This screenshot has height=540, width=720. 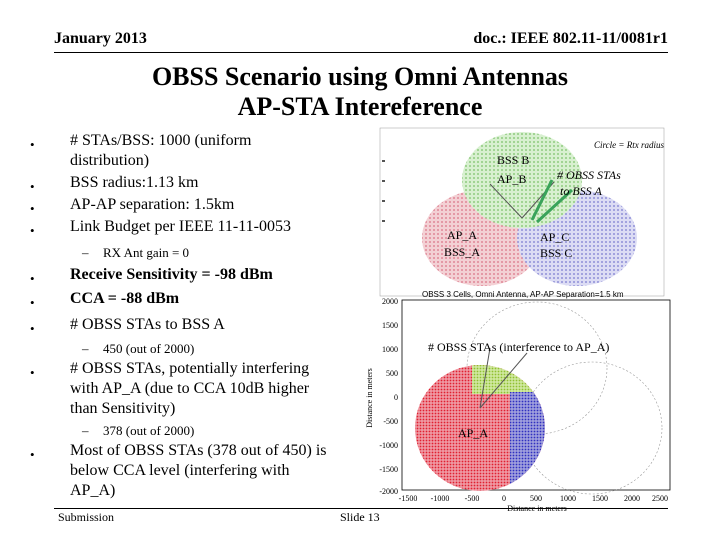 What do you see at coordinates (390, 421) in the screenshot?
I see `ytick-neg500: -500` at bounding box center [390, 421].